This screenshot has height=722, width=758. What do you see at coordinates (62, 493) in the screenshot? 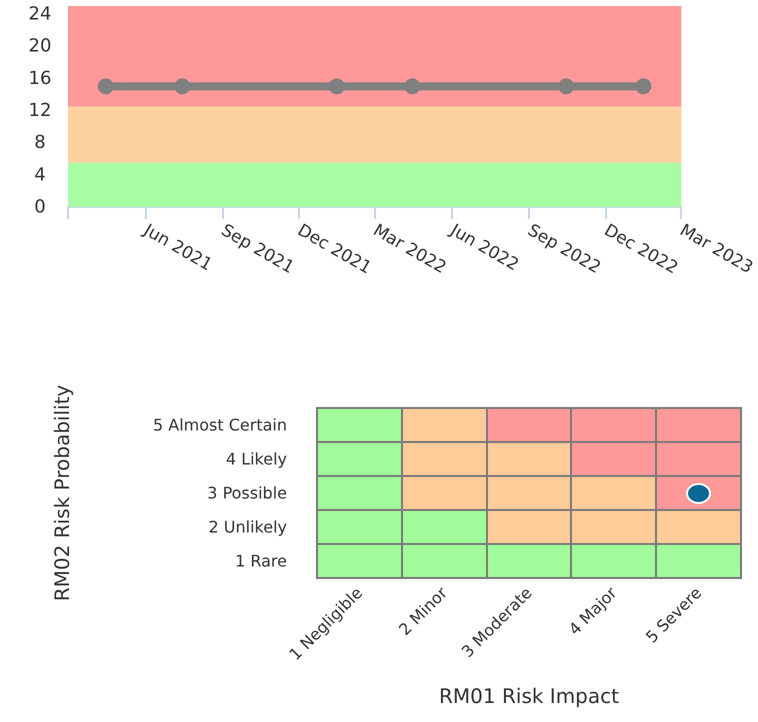
I see `text: RM02 Risk Probability` at bounding box center [62, 493].